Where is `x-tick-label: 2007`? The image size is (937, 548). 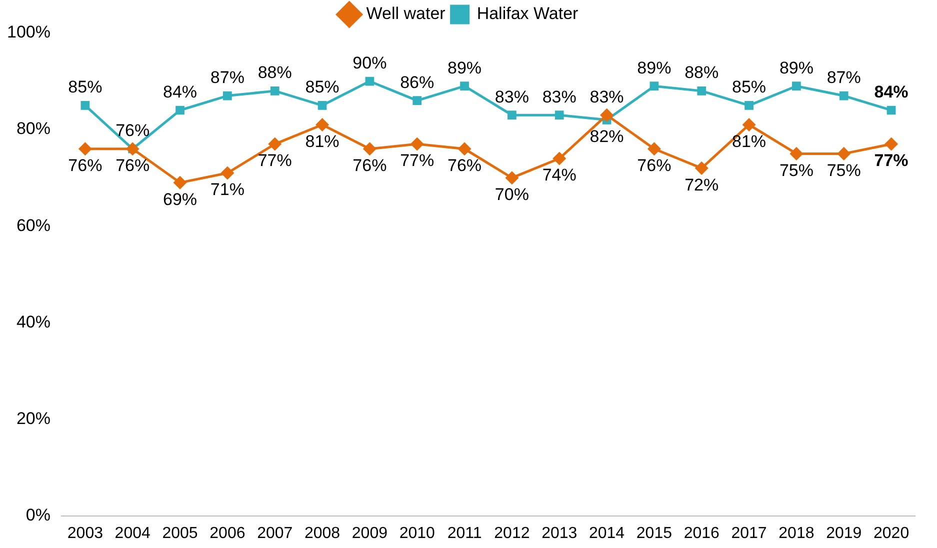
x-tick-label: 2007 is located at coordinates (275, 533).